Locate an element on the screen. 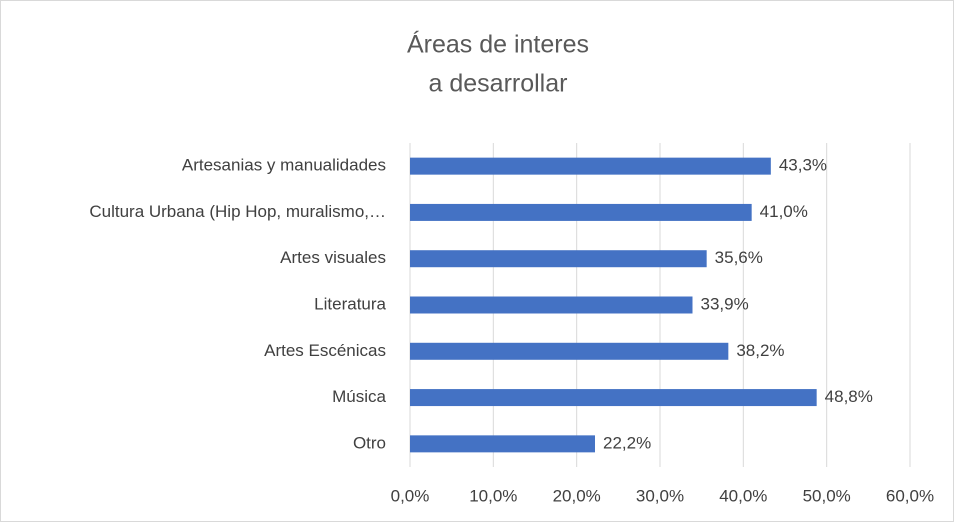  data-label: 43,3% is located at coordinates (803, 165).